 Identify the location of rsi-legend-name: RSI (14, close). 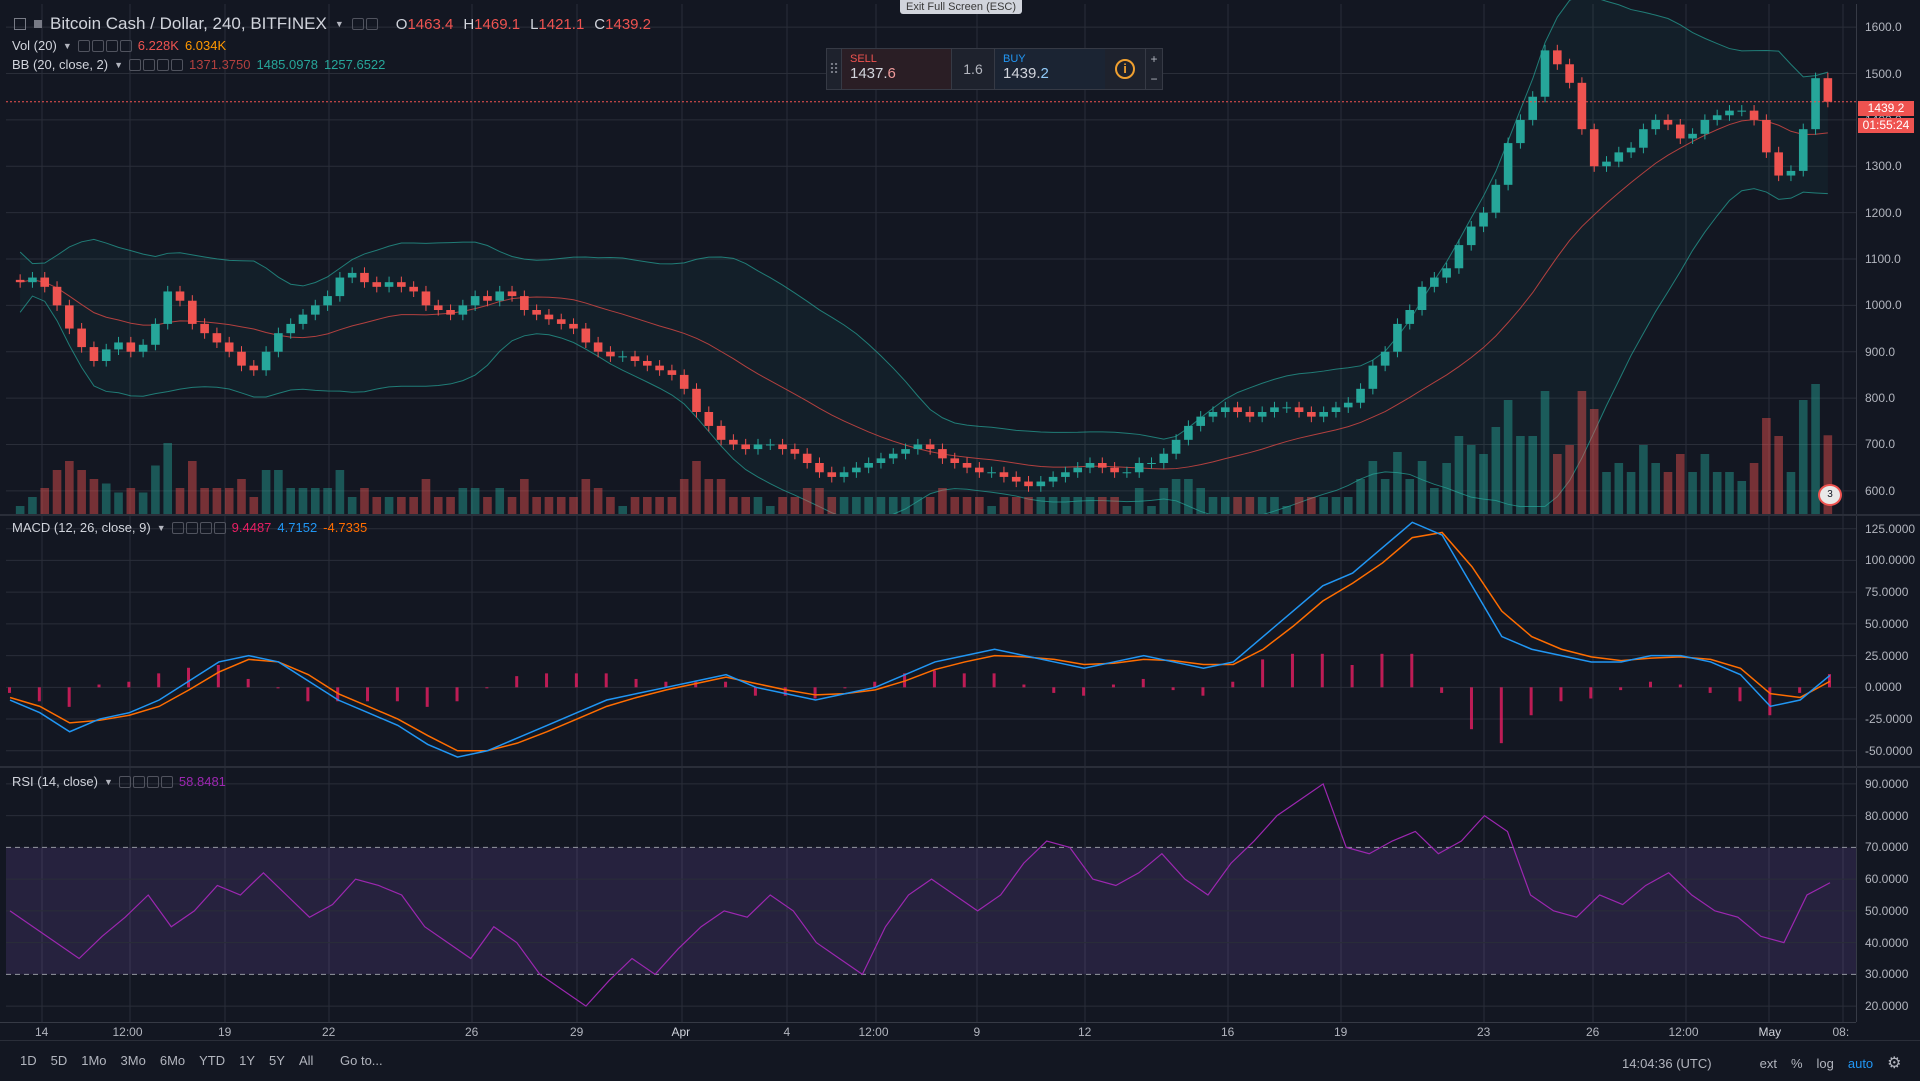
(55, 781).